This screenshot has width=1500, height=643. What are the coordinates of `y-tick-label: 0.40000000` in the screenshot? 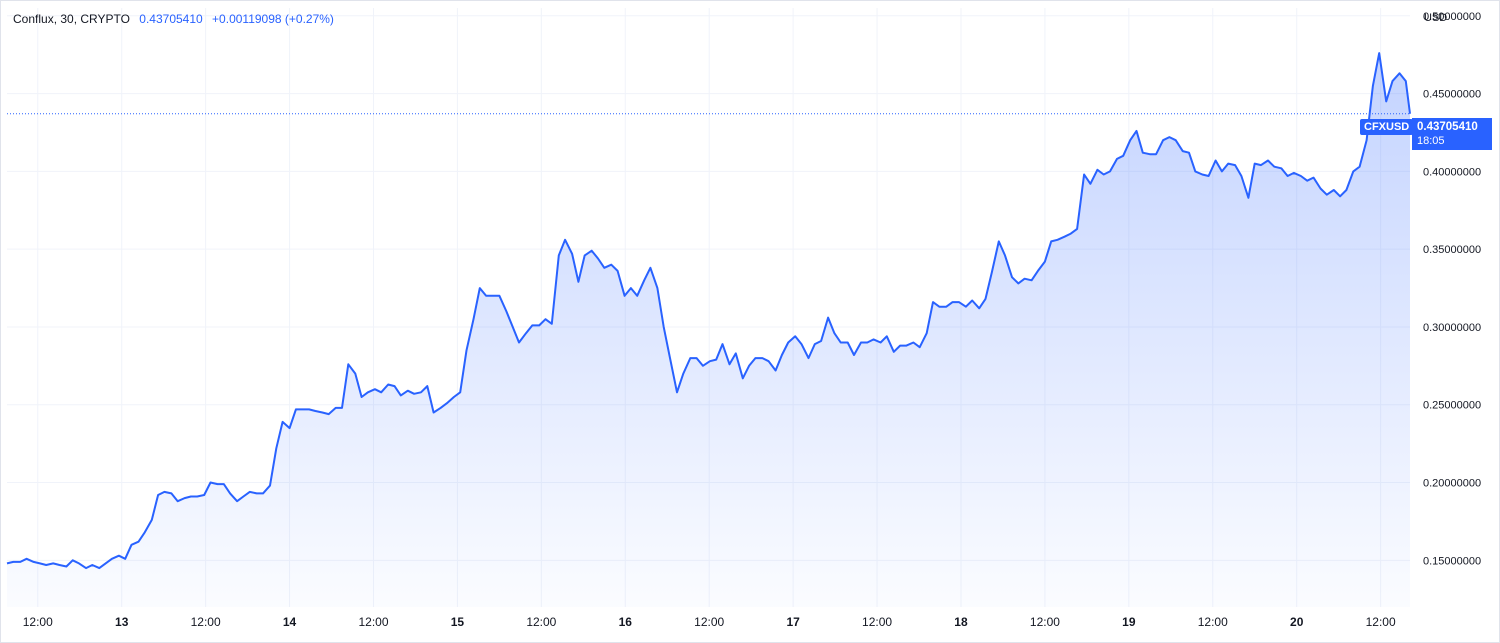 It's located at (1452, 172).